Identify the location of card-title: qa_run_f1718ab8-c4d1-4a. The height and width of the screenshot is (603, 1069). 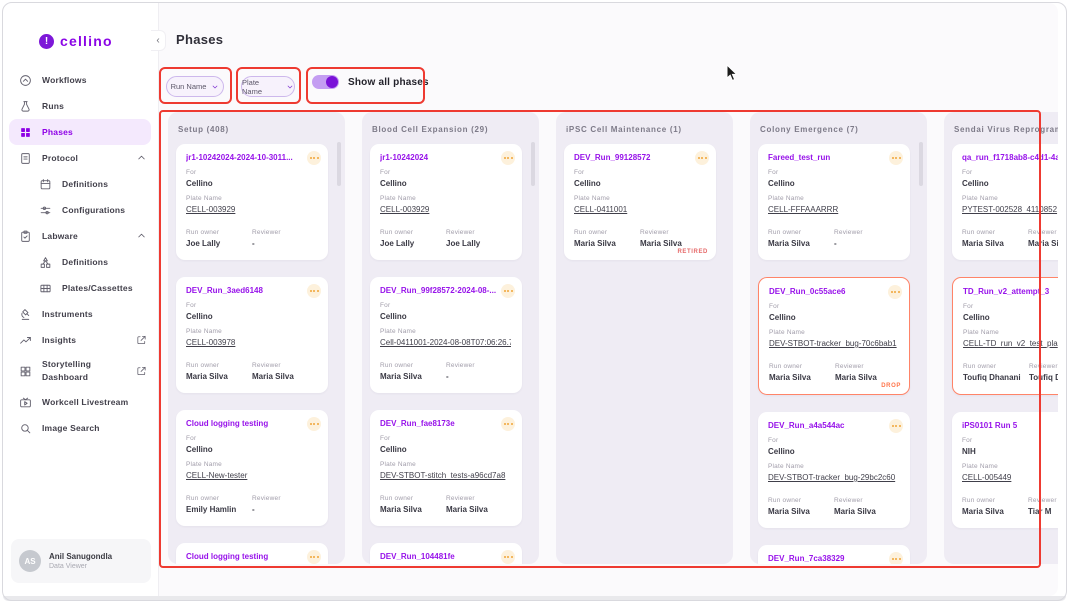
(1010, 157).